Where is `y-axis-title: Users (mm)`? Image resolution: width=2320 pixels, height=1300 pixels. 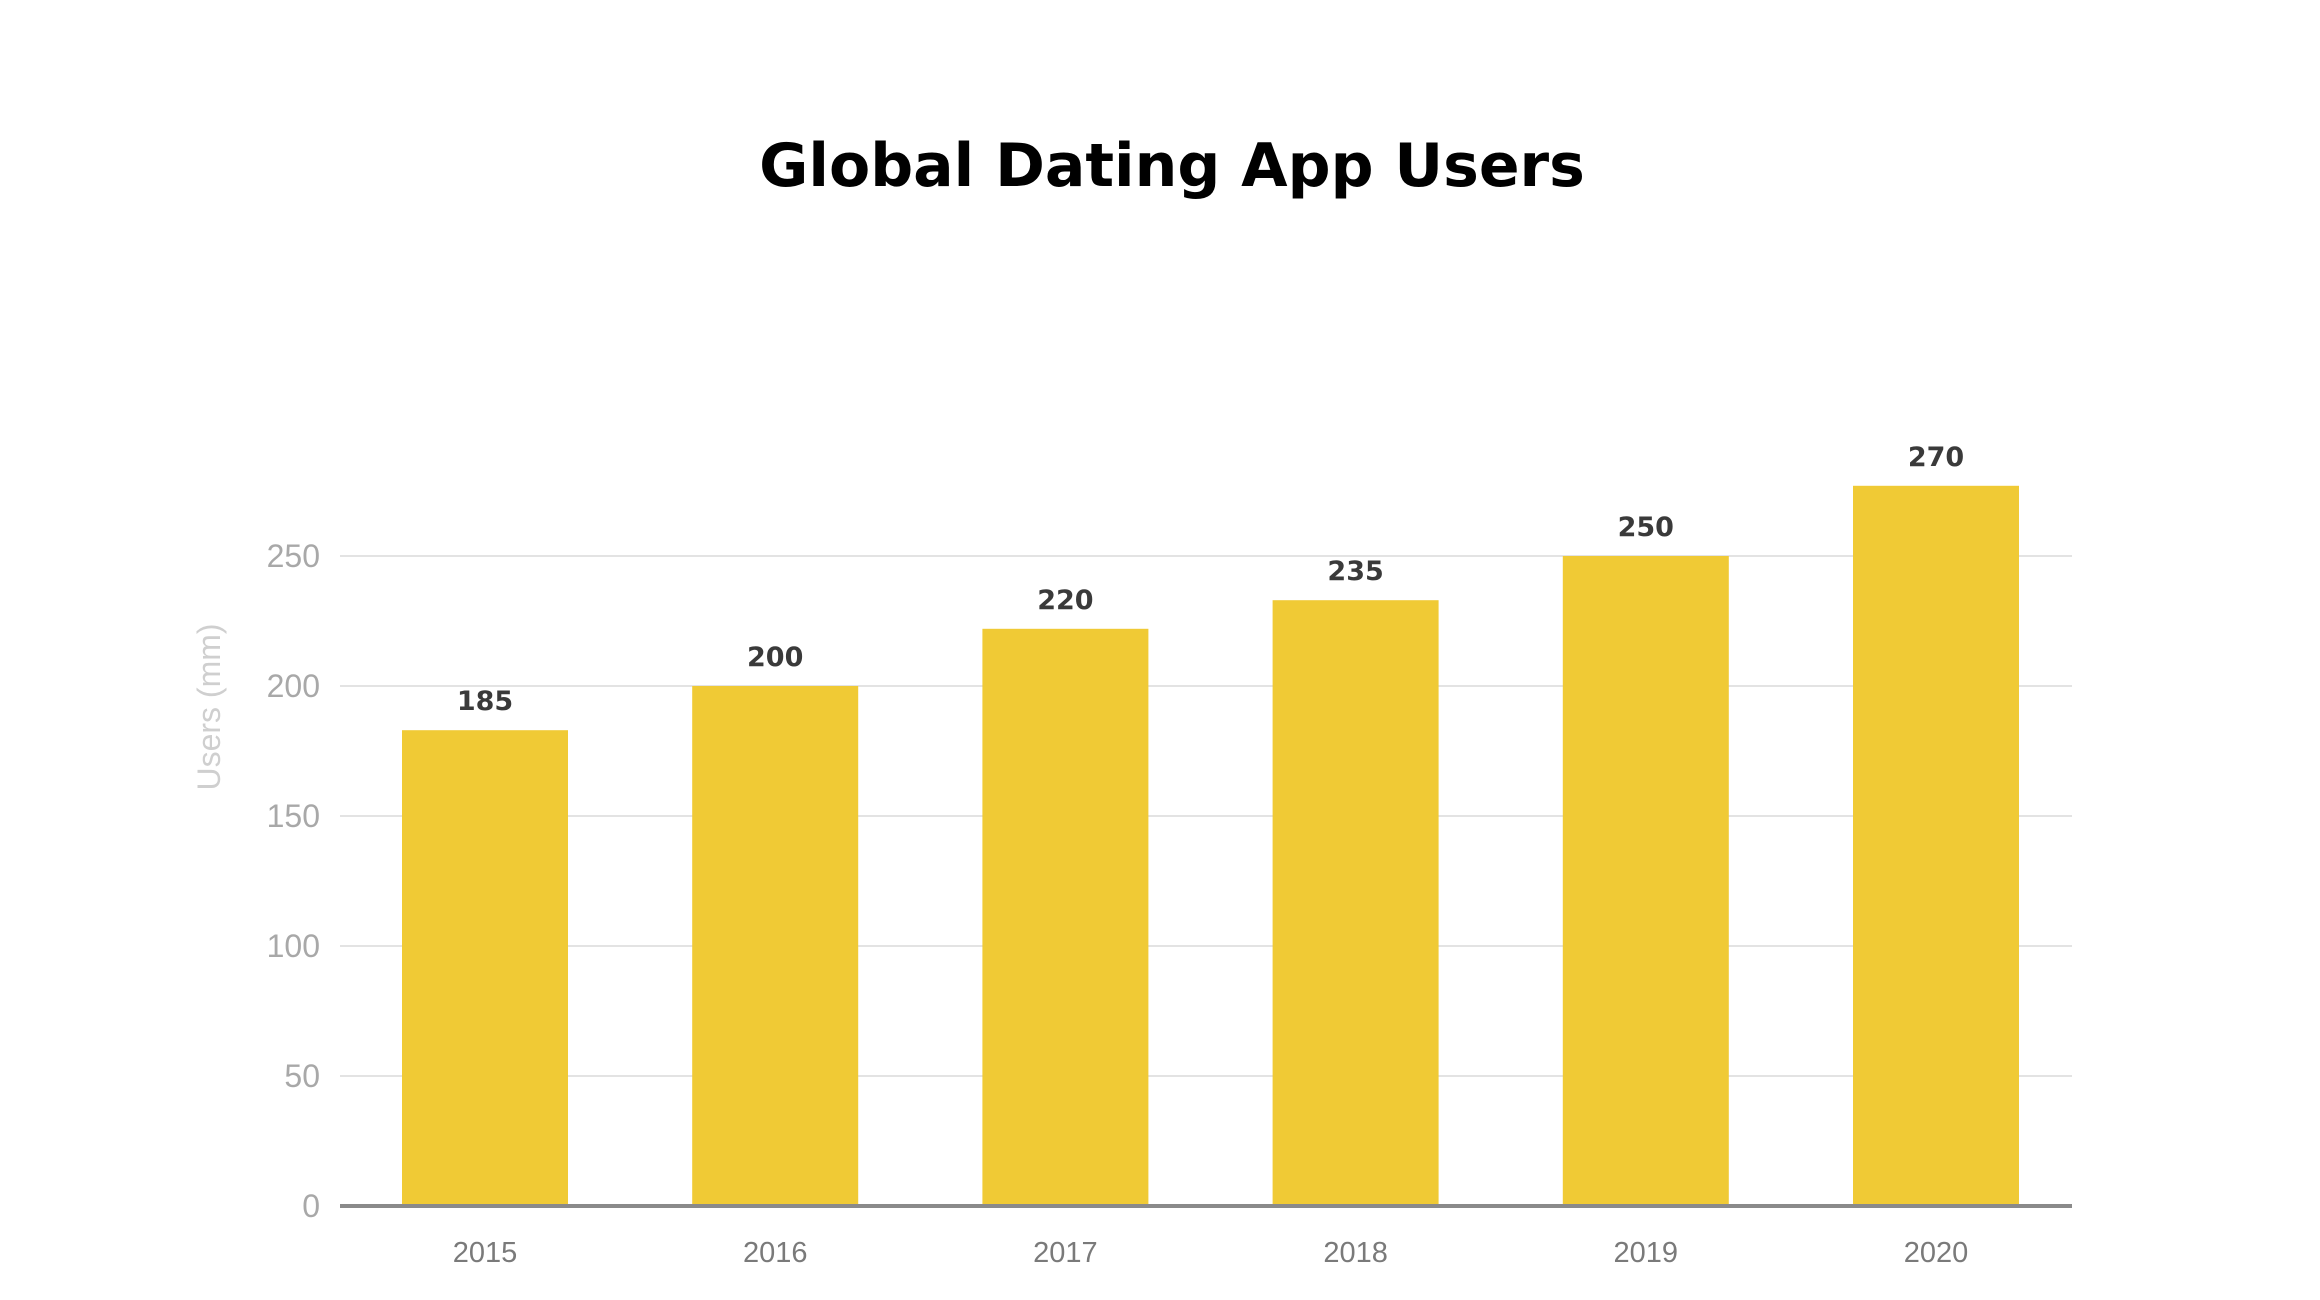
y-axis-title: Users (mm) is located at coordinates (209, 706).